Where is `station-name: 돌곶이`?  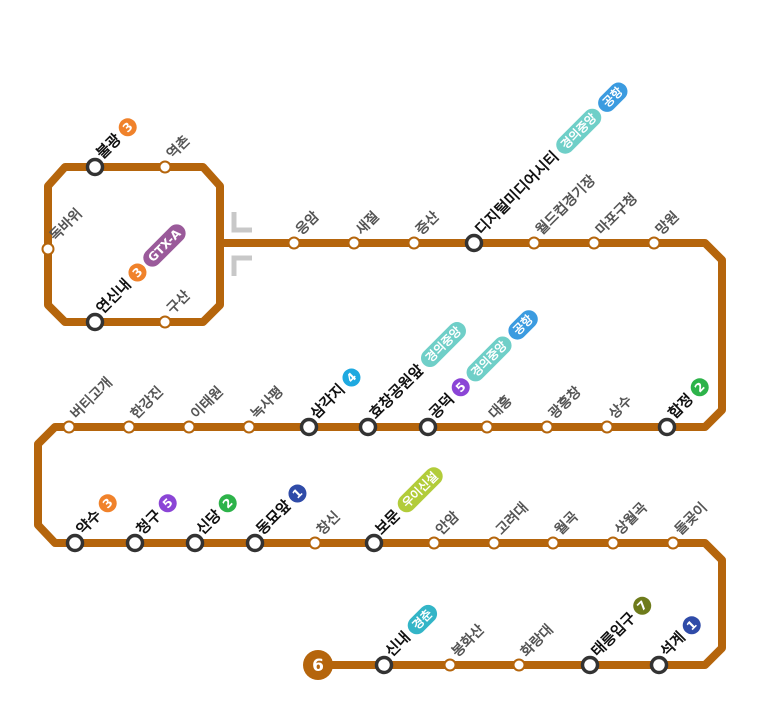
station-name: 돌곶이 is located at coordinates (690, 518).